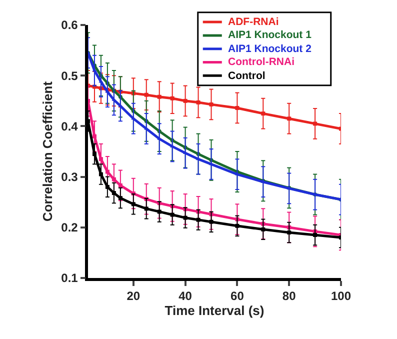  Describe the element at coordinates (69, 25) in the screenshot. I see `y-tick-label: 0.6` at that location.